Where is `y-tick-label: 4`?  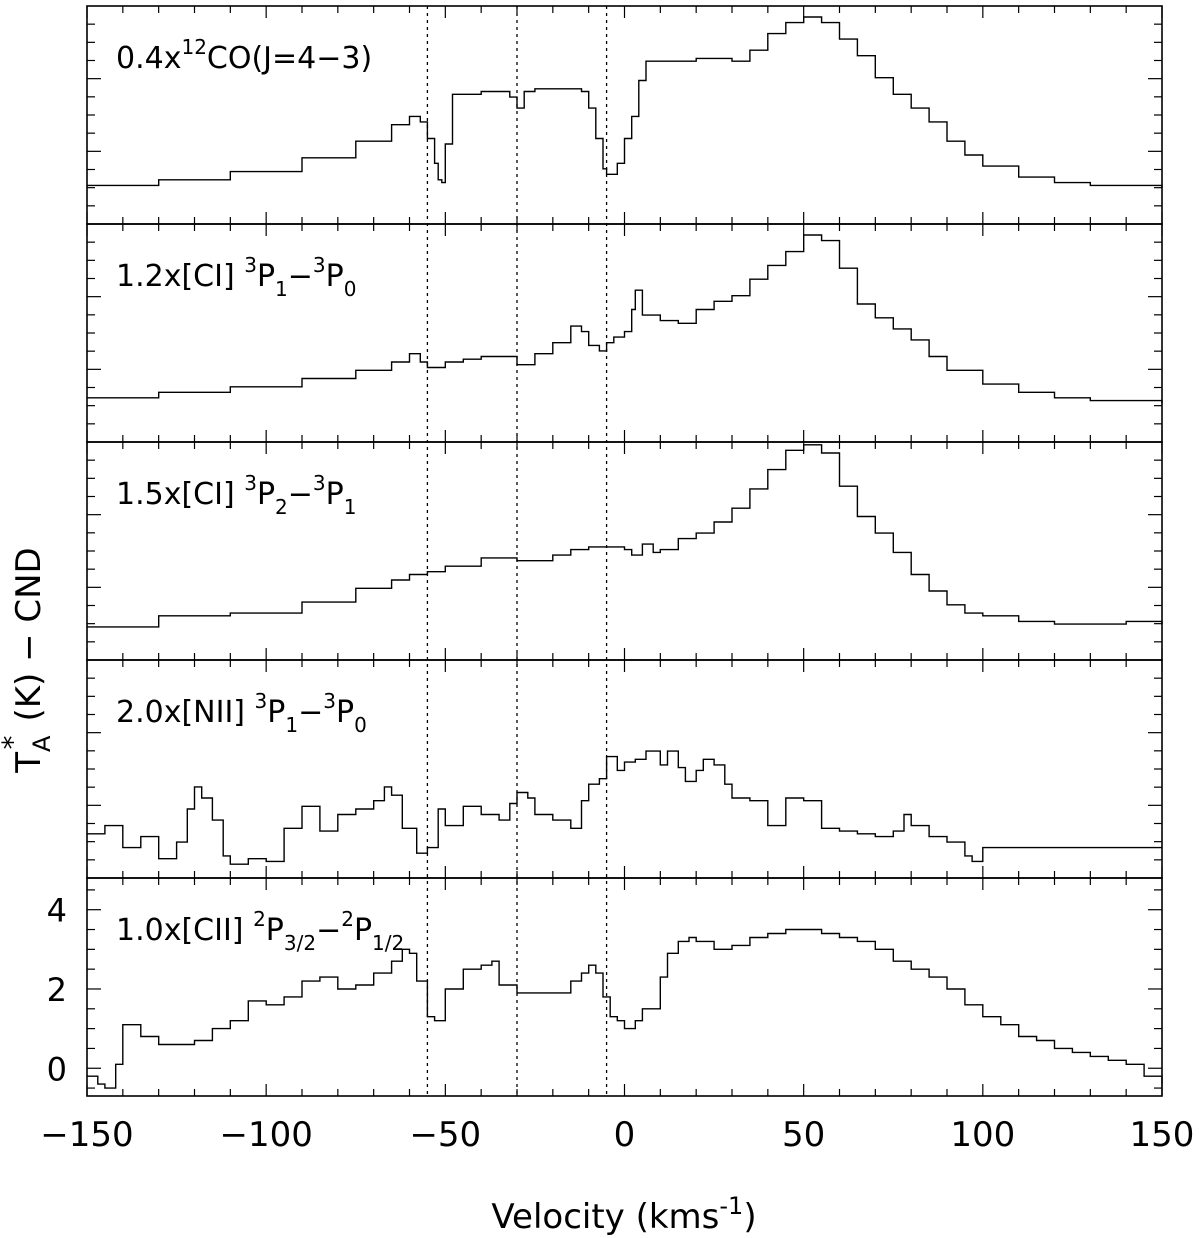 y-tick-label: 4 is located at coordinates (57, 911).